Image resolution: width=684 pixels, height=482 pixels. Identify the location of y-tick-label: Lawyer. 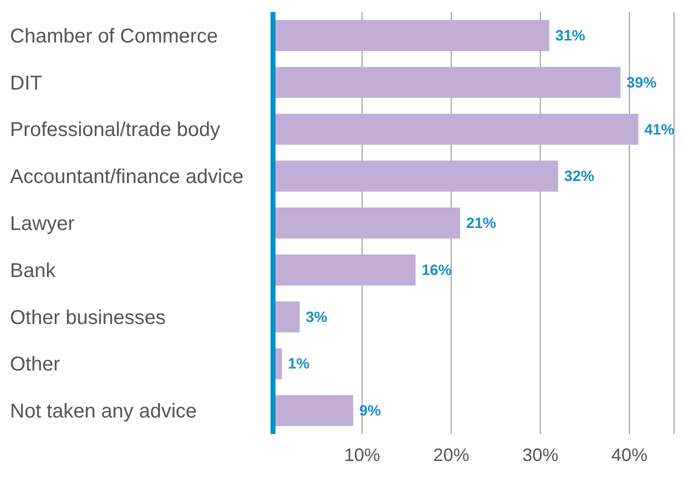
(42, 224).